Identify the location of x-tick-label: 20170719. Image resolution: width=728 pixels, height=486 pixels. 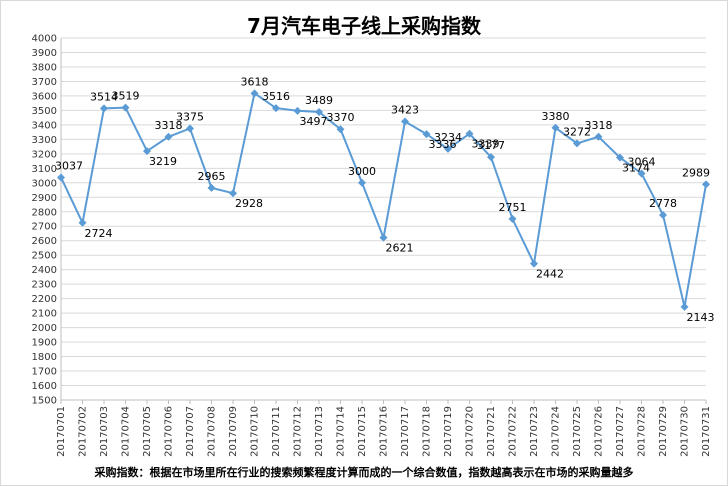
(448, 431).